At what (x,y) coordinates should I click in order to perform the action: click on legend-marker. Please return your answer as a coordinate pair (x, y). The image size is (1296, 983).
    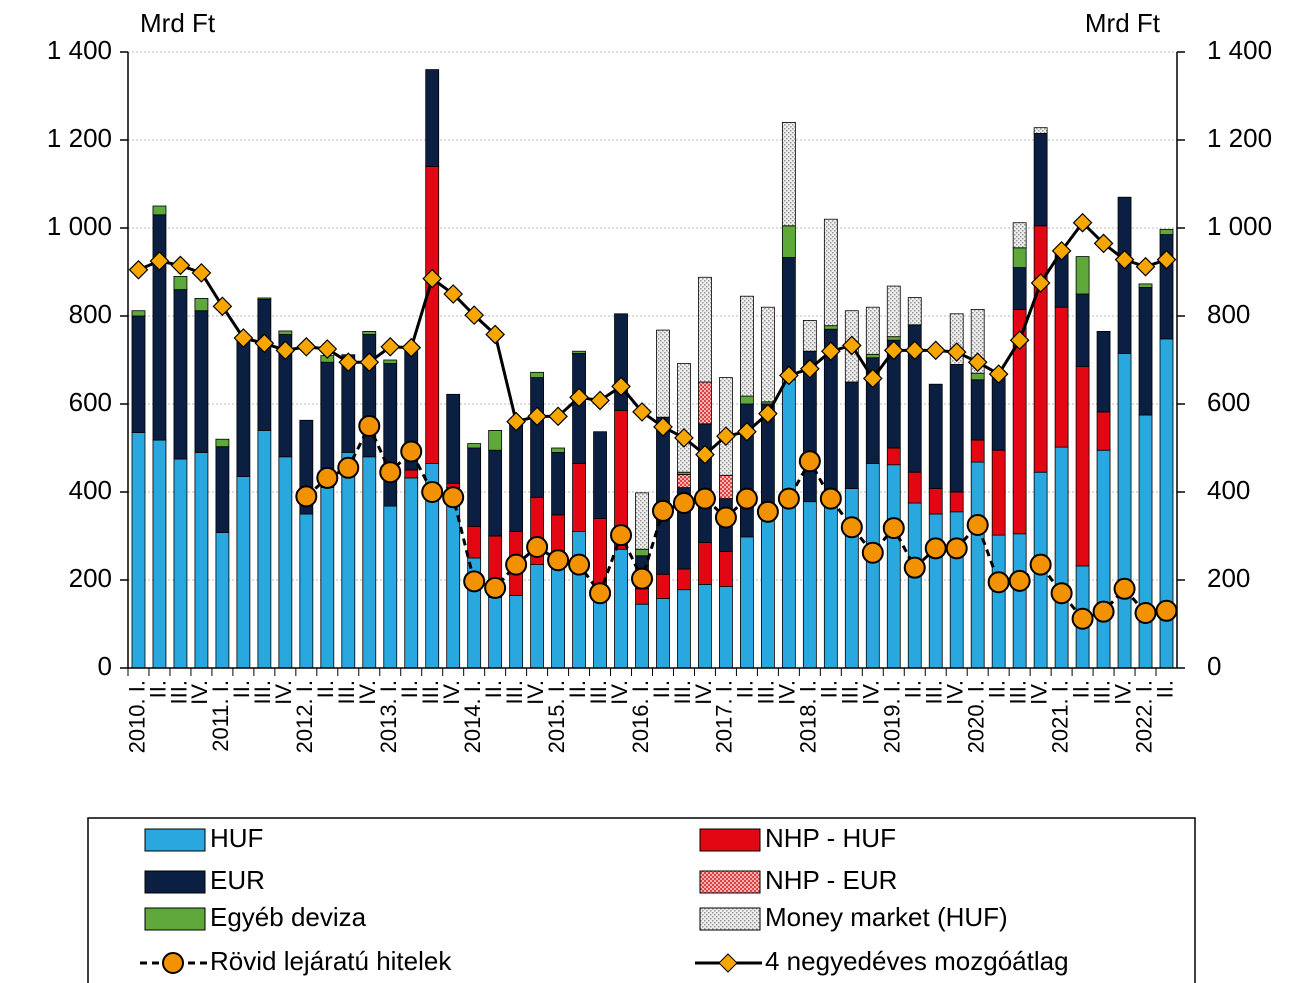
    Looking at the image, I should click on (173, 963).